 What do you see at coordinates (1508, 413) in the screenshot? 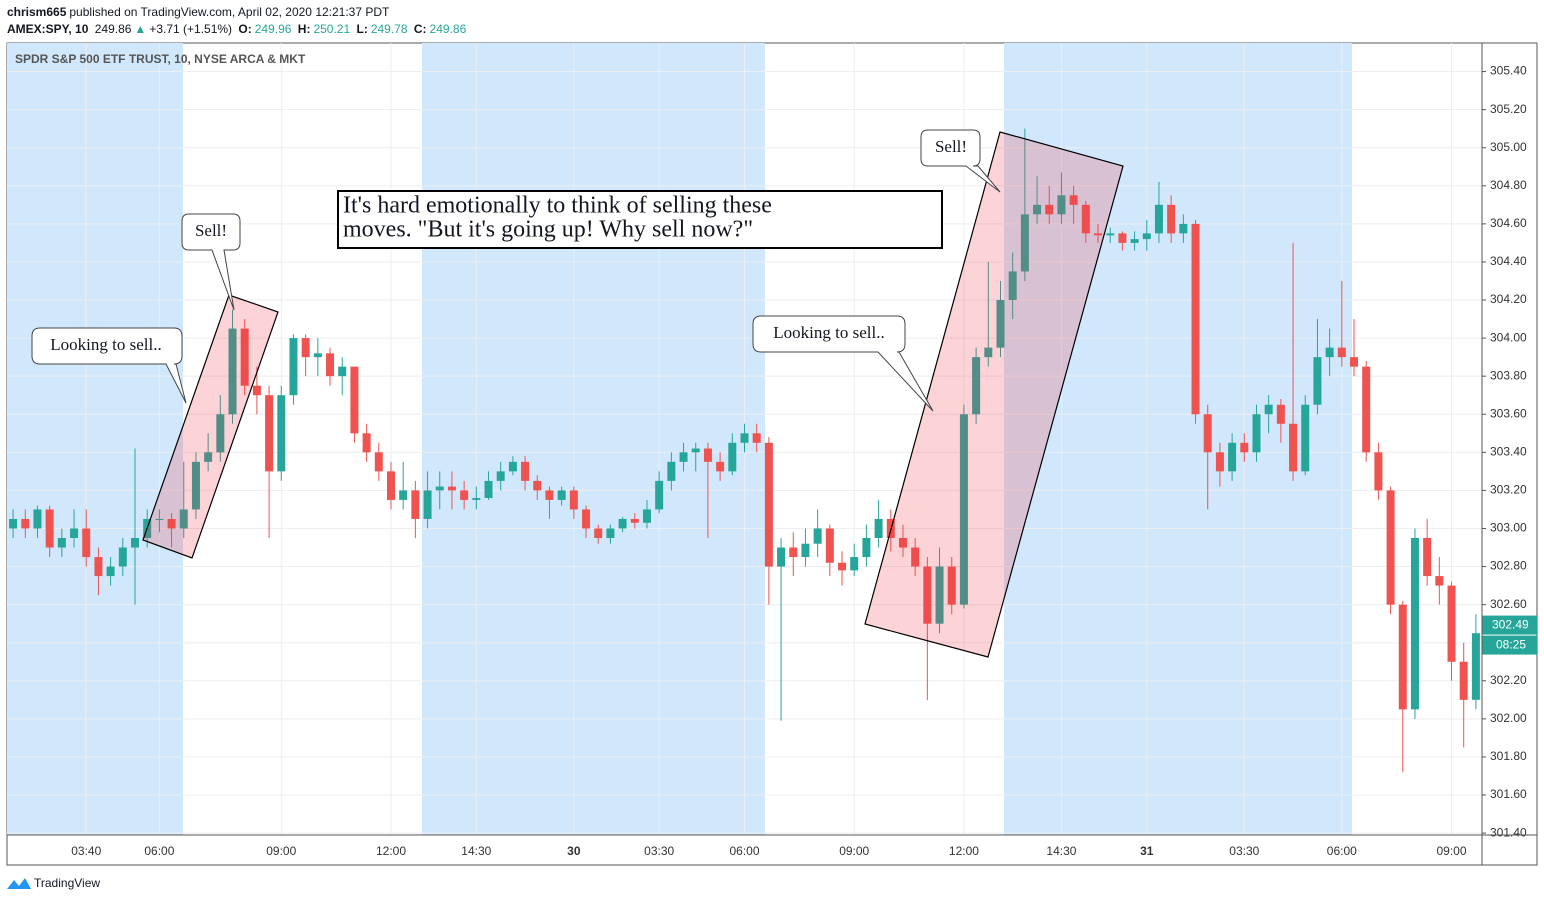
I see `y-tick-label: 303.60` at bounding box center [1508, 413].